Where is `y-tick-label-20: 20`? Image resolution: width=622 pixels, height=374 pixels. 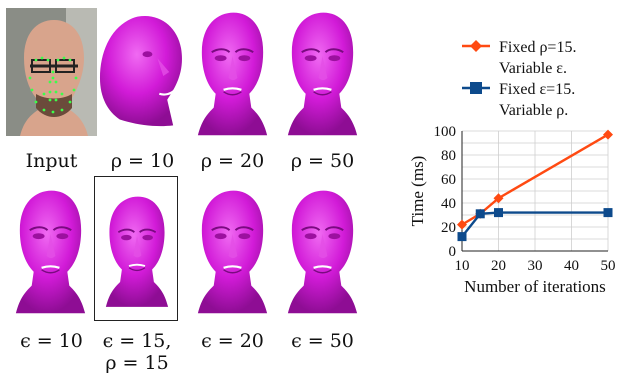 y-tick-label-20: 20 is located at coordinates (448, 228).